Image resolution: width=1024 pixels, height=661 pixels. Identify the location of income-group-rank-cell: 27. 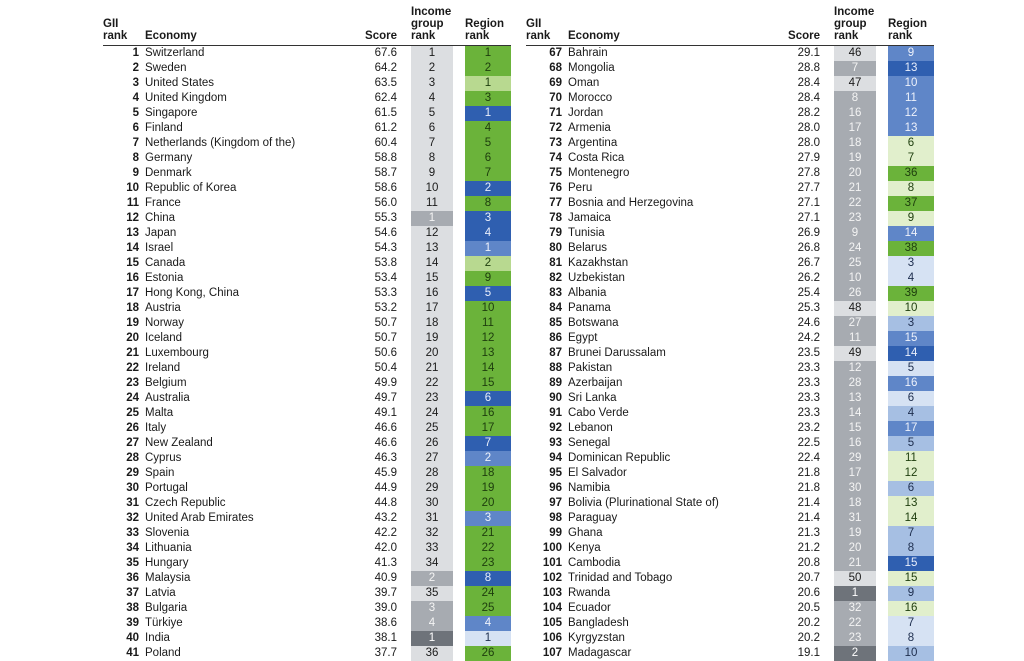
(432, 458).